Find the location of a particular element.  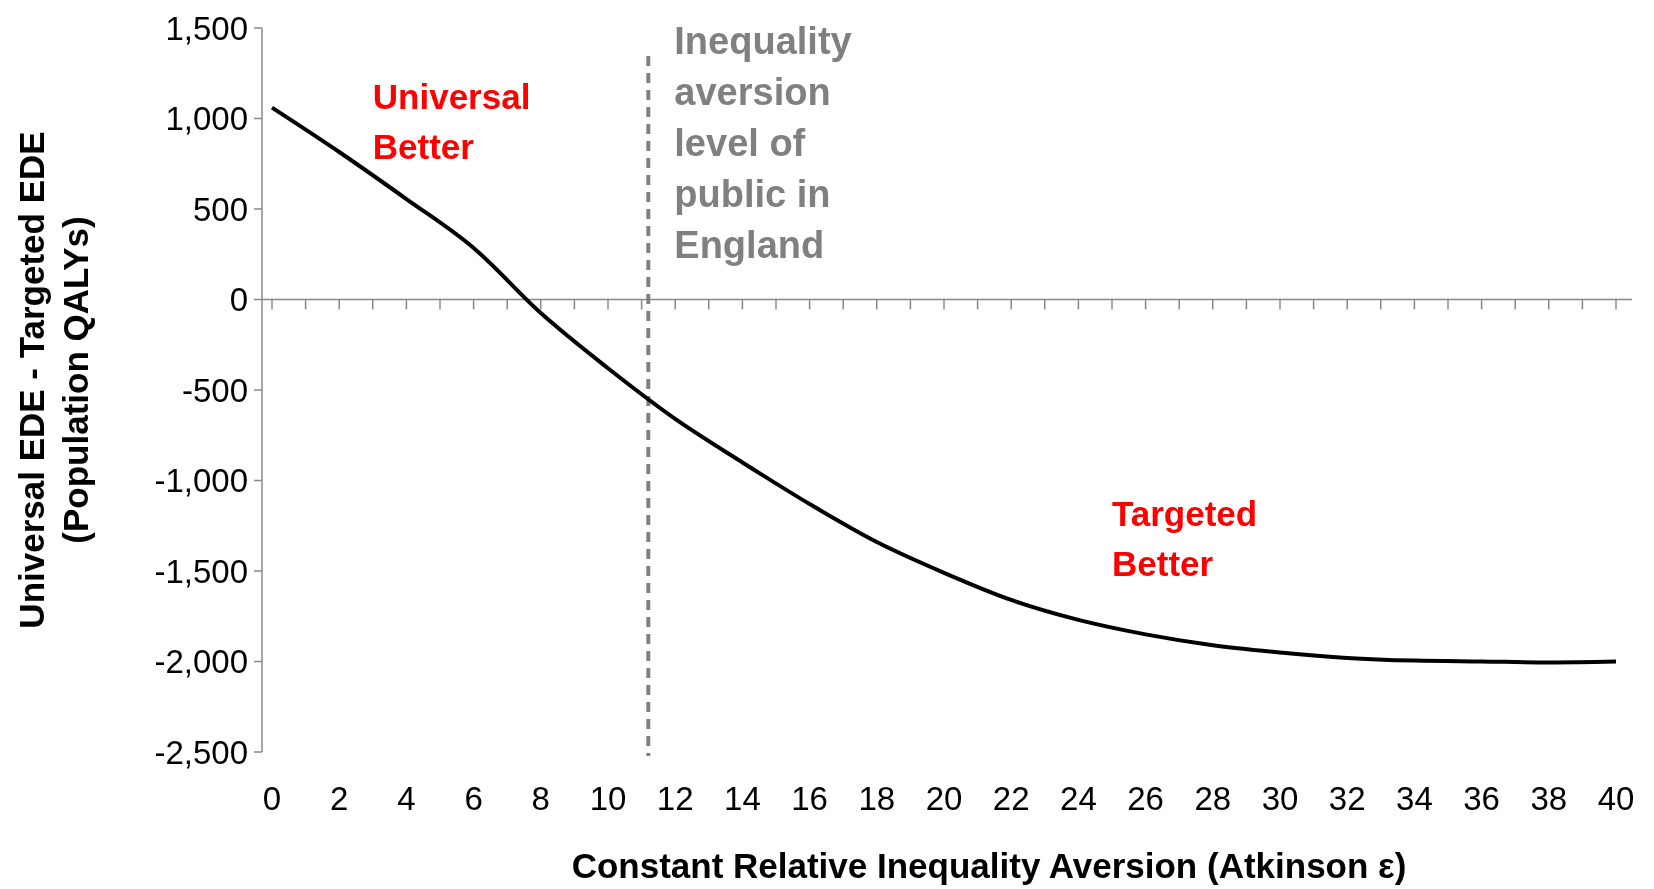

x-tick-label: 8 is located at coordinates (540, 798).